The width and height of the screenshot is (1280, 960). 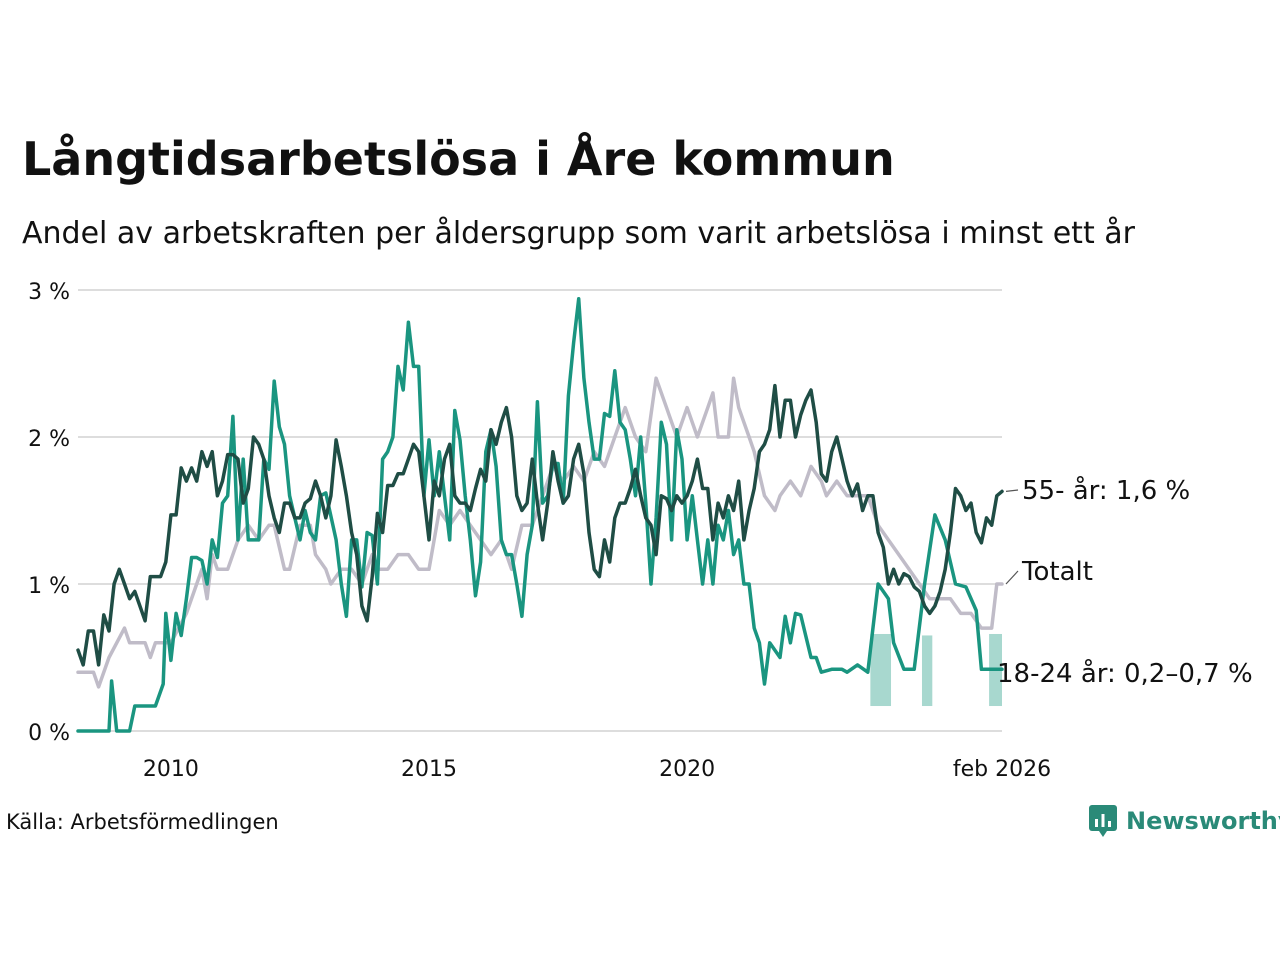 I want to click on newsworthy-bars-icon, so click(x=1103, y=821).